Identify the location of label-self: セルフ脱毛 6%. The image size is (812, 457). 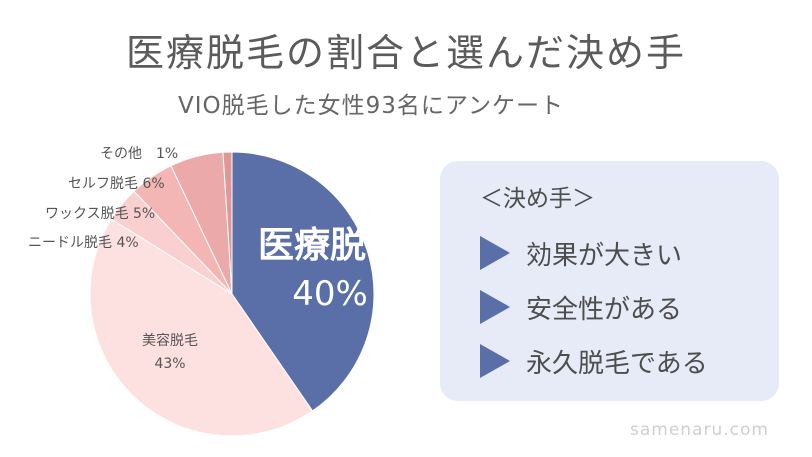
(116, 184).